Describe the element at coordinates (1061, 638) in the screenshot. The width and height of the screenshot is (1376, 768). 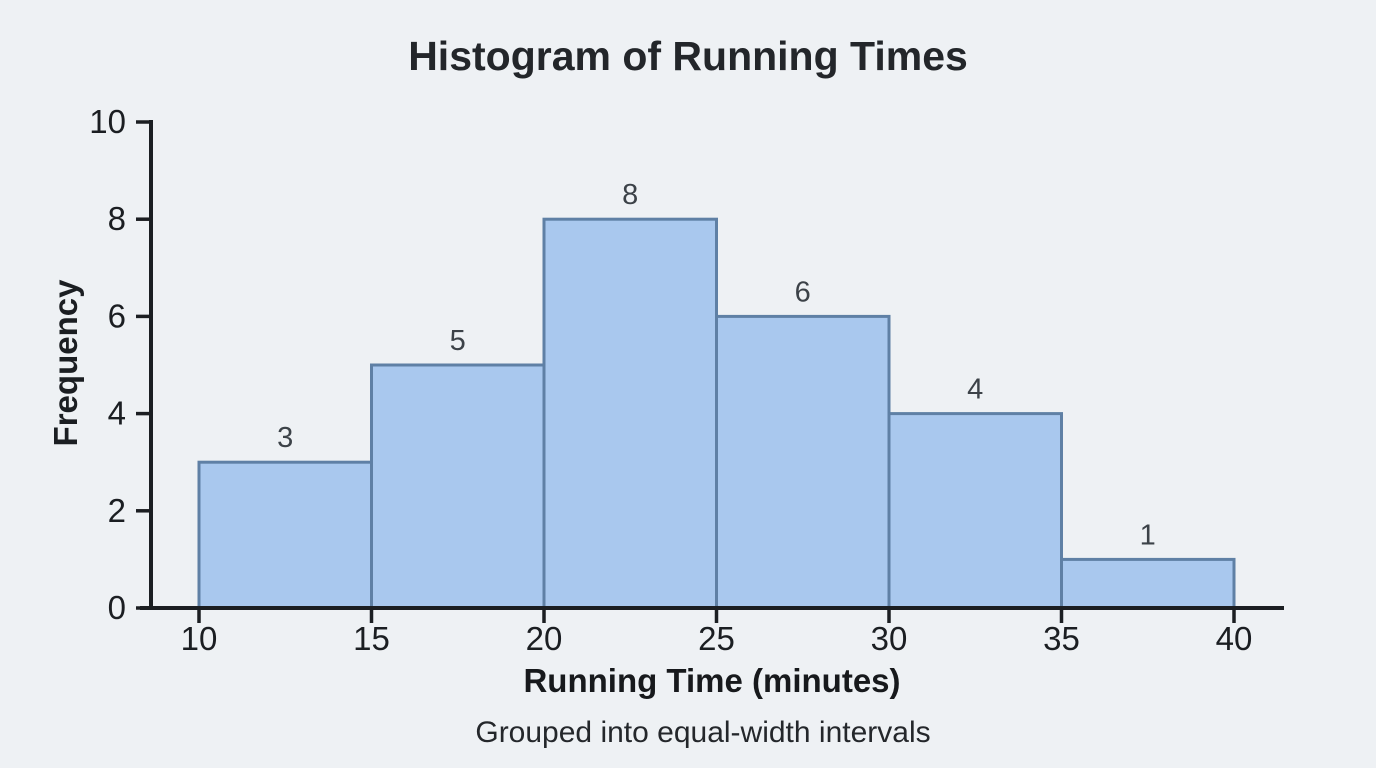
I see `x-tick-label-35: 35` at that location.